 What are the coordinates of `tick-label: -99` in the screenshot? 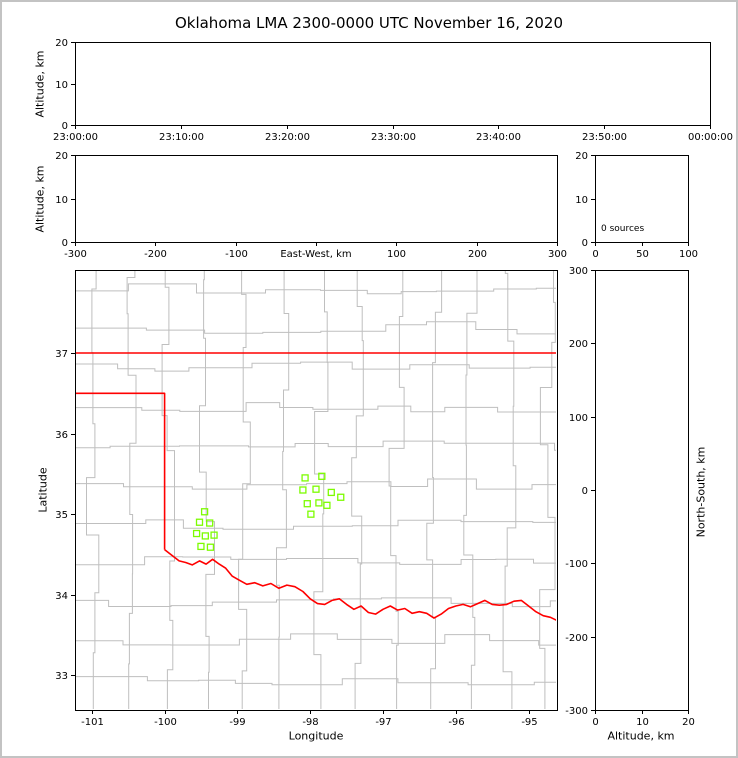 It's located at (237, 722).